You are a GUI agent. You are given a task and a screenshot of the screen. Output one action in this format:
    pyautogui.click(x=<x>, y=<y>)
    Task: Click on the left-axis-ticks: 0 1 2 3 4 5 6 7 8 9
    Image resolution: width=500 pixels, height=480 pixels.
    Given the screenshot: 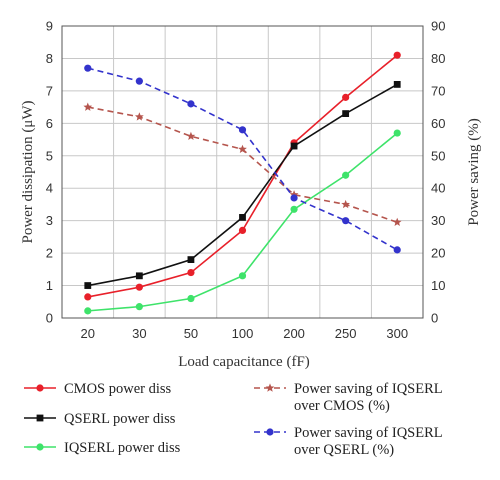 What is the action you would take?
    pyautogui.click(x=49, y=172)
    